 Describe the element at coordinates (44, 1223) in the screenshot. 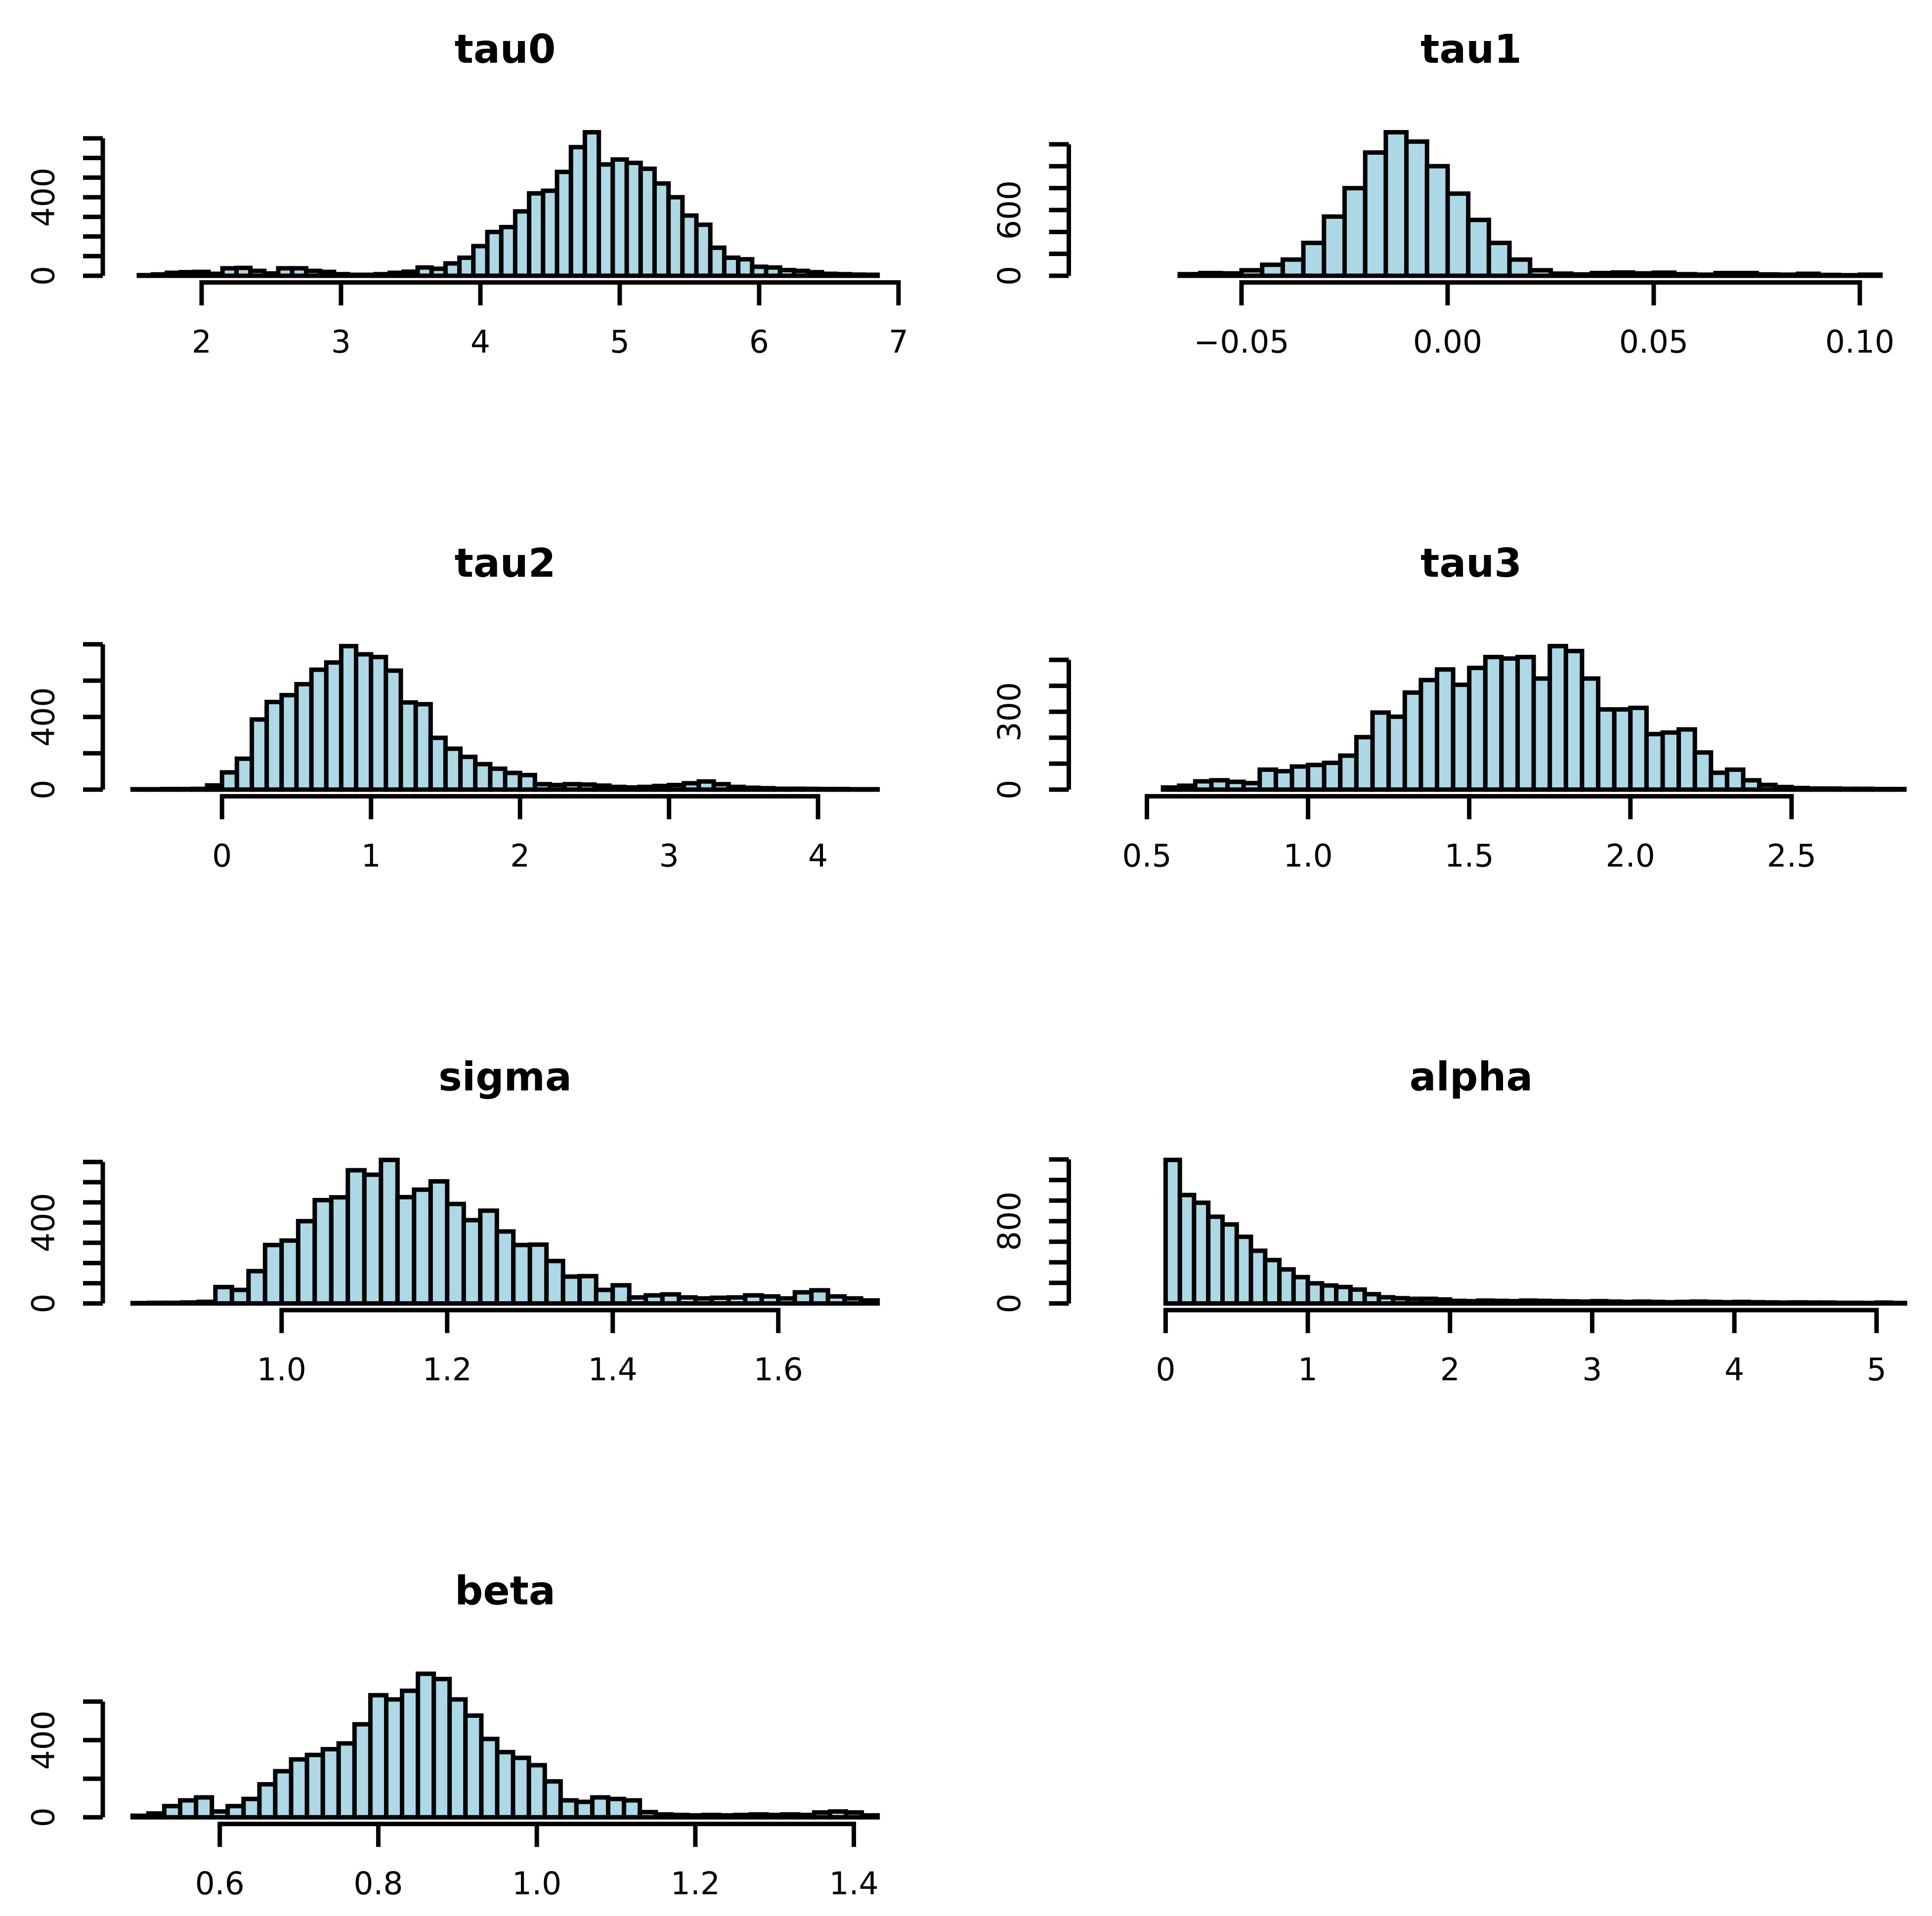

I see `y-tick-label: 400` at that location.